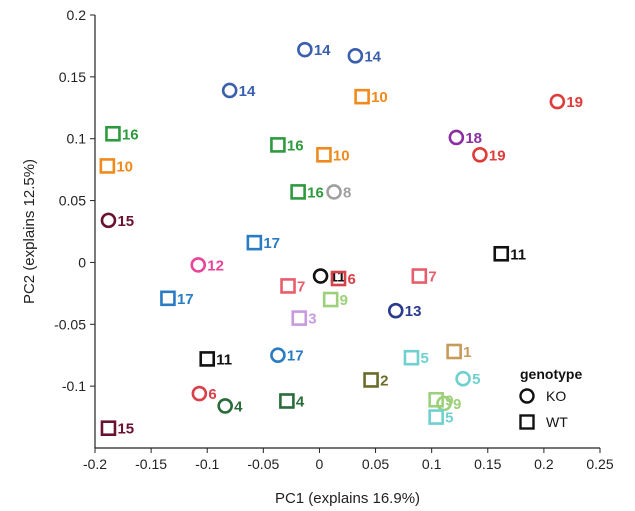  I want to click on data-point-label: 8, so click(347, 192).